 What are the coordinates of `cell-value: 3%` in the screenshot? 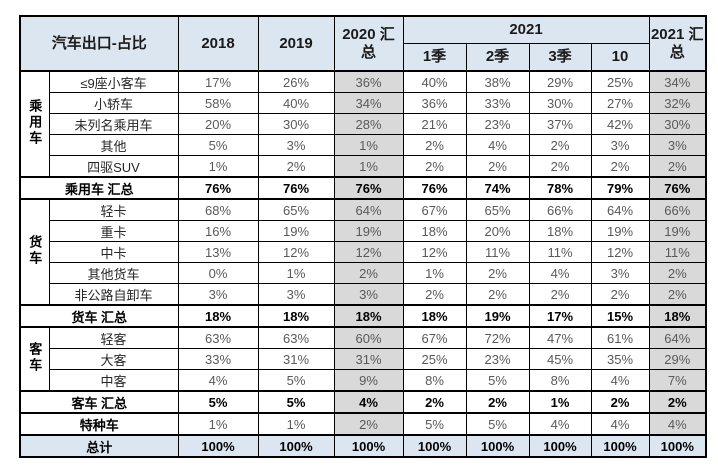 It's located at (296, 145).